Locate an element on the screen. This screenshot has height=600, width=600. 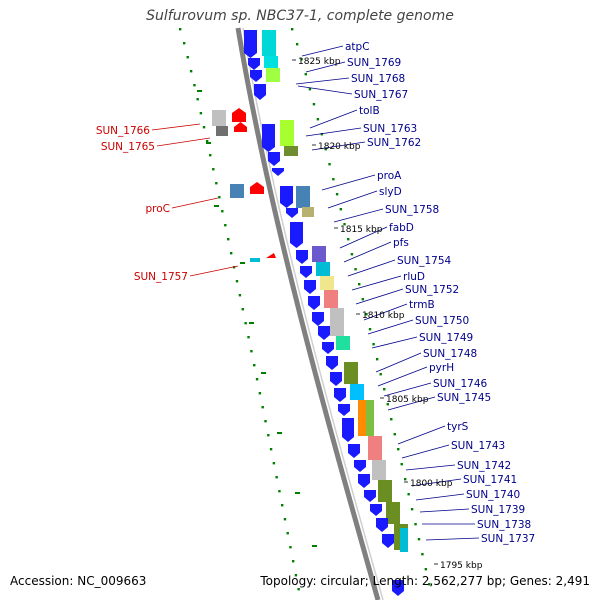
gene-label: SUN_1766 is located at coordinates (123, 131).